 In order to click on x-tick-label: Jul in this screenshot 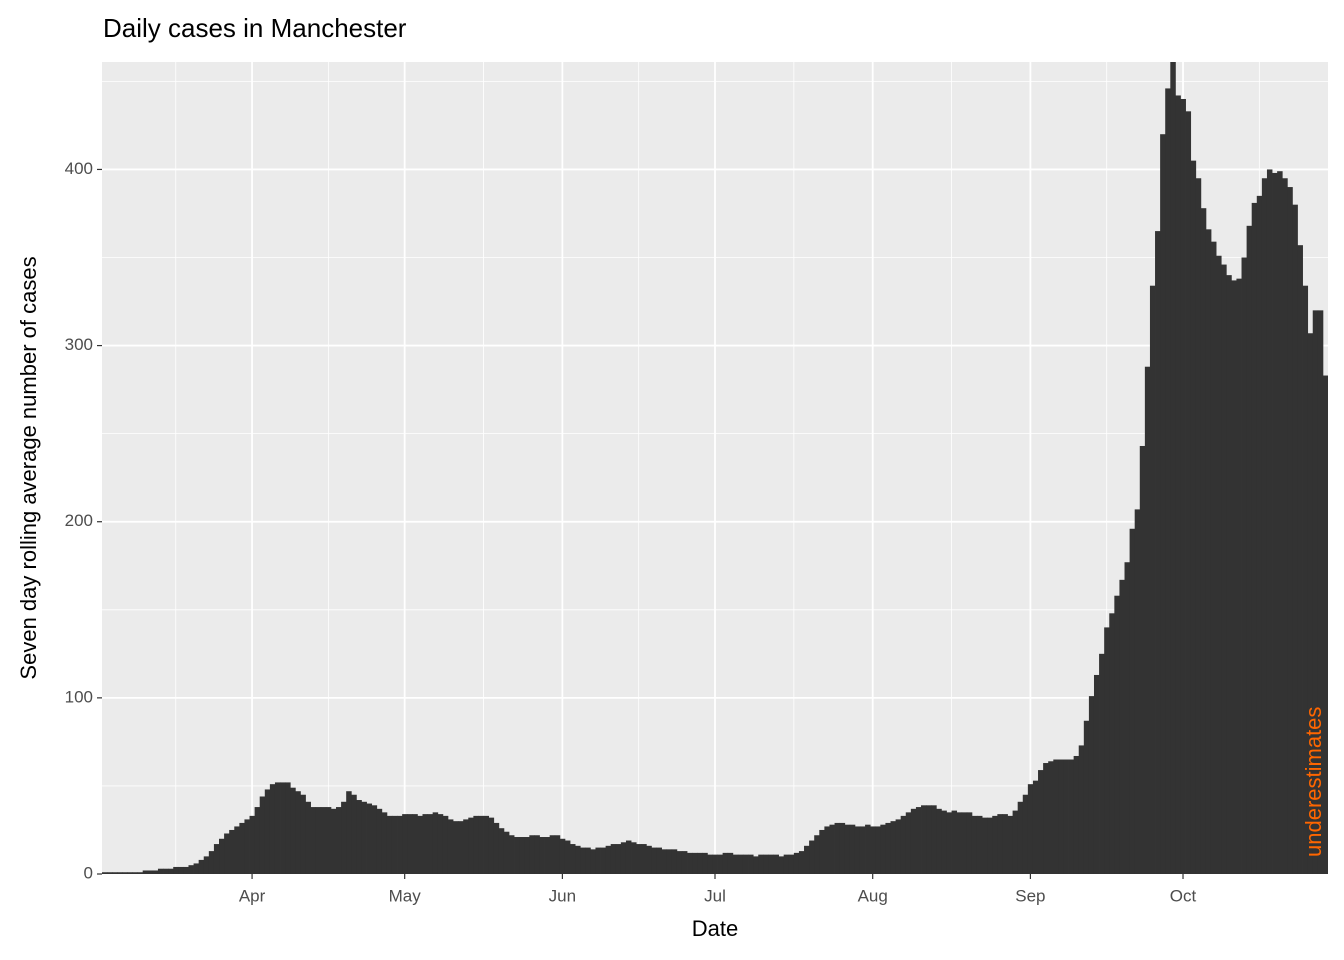, I will do `click(715, 895)`.